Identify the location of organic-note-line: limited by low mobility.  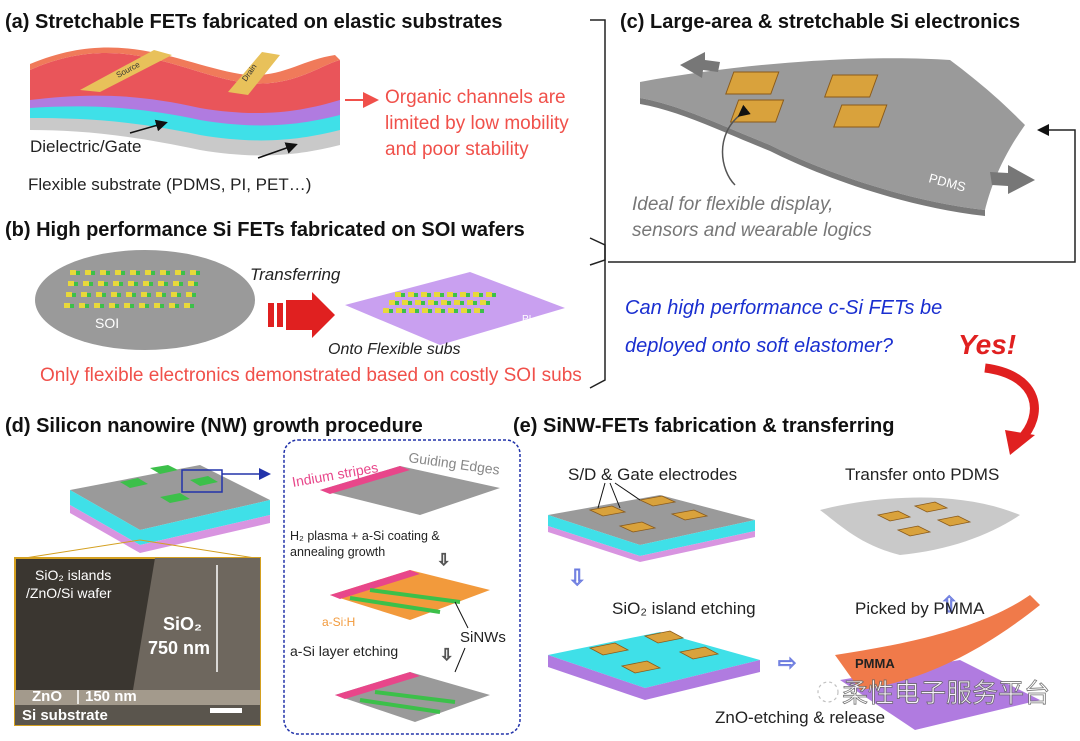
(477, 123).